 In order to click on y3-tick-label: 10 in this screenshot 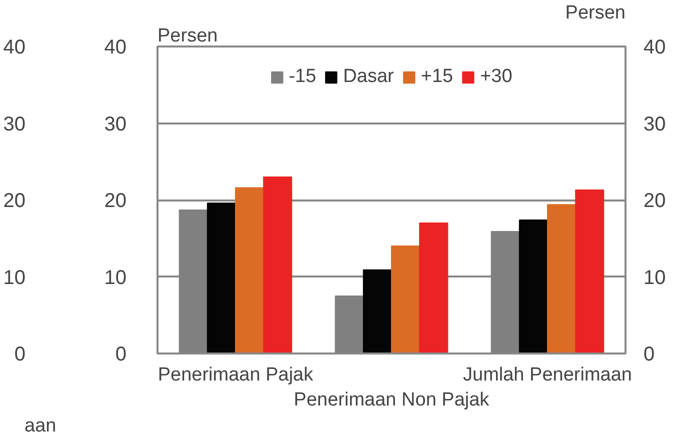, I will do `click(115, 277)`.